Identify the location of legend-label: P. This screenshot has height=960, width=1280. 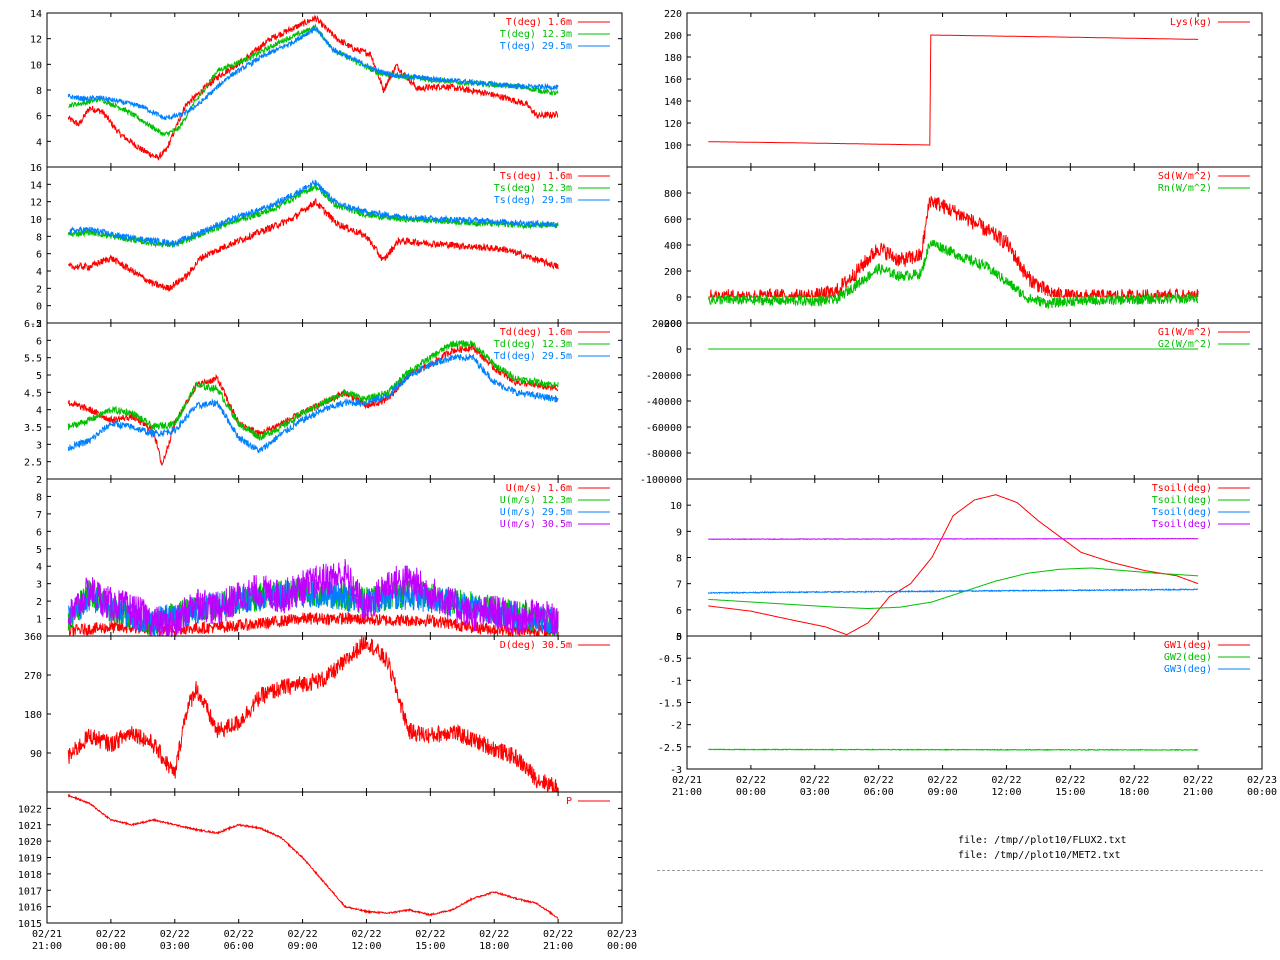
(569, 801).